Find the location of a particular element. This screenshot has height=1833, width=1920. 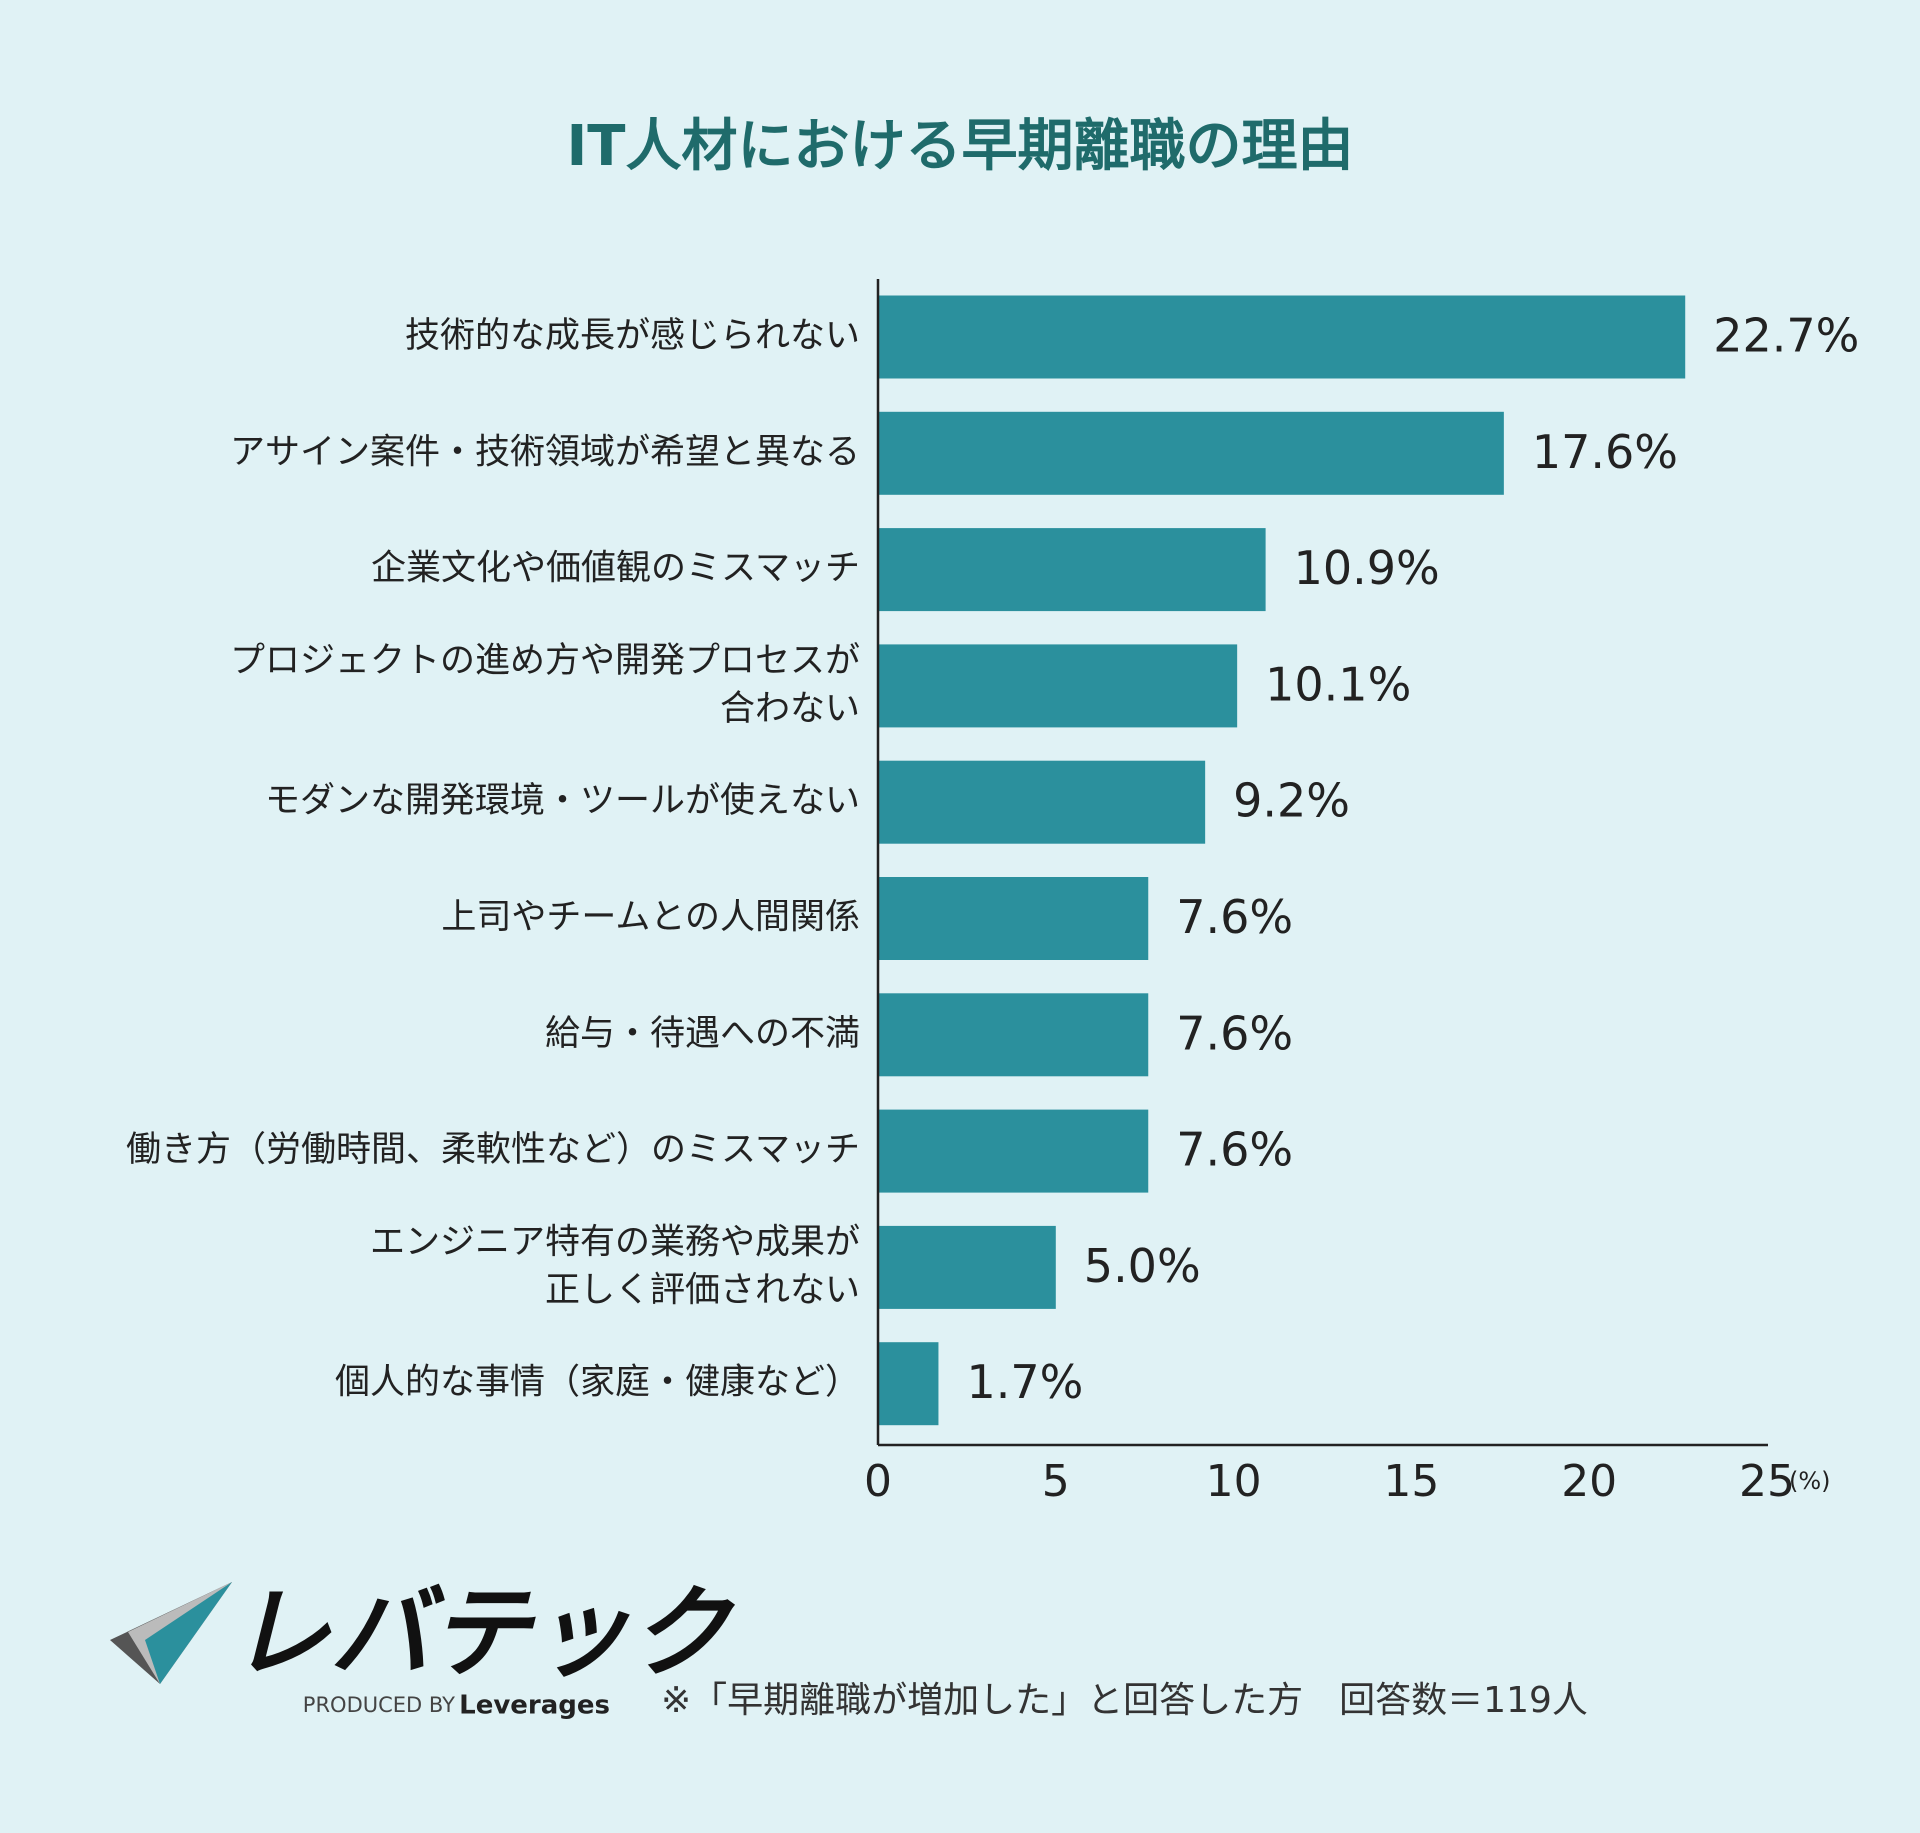

y-tick-label: エンジニア特有の業務や成果が is located at coordinates (615, 1242).